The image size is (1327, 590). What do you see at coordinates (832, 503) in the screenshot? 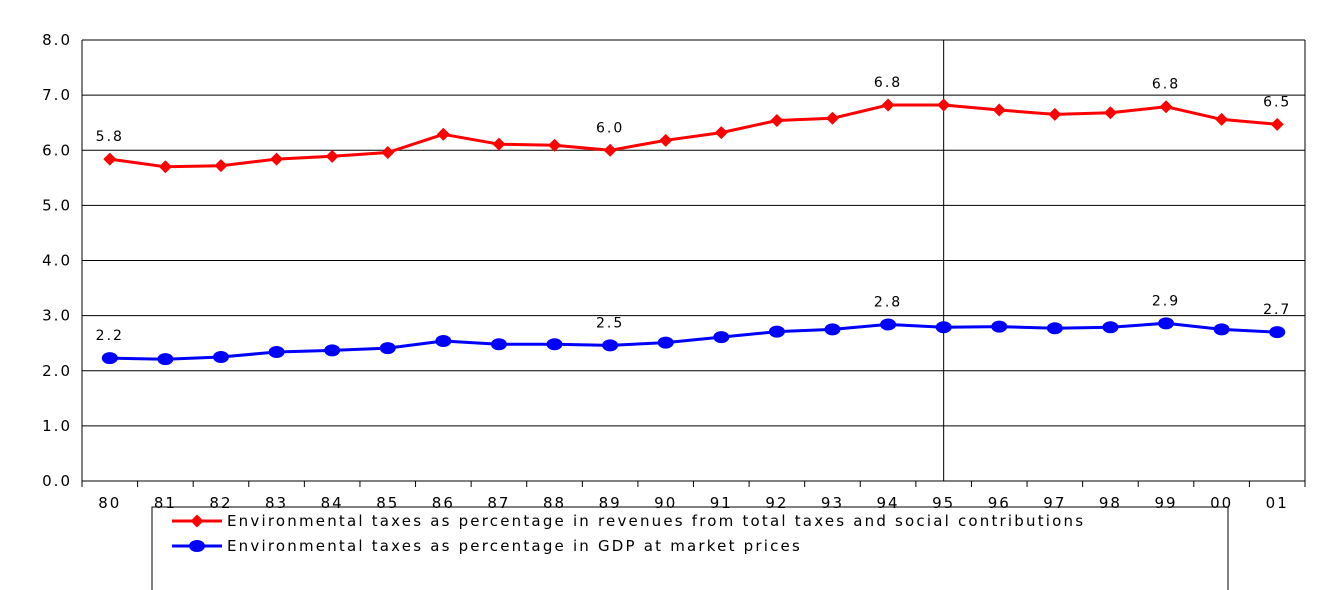
I see `x-tick-label: 93` at bounding box center [832, 503].